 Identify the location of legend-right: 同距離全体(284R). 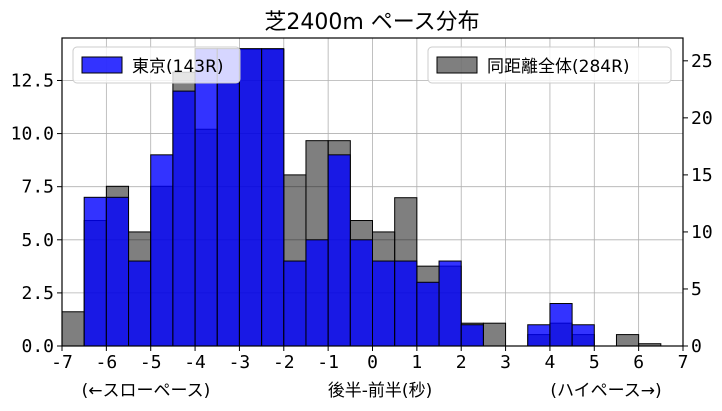
(549, 65).